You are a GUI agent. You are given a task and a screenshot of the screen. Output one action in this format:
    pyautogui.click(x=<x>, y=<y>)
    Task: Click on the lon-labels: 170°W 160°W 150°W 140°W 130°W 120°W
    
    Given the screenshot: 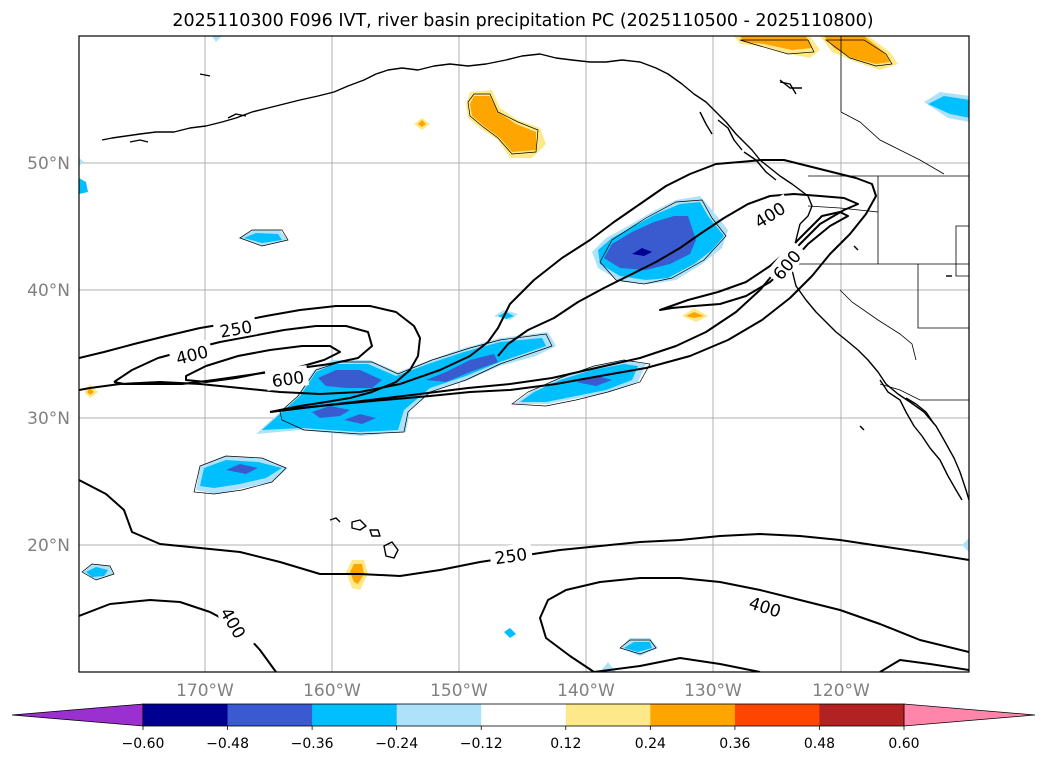 What is the action you would take?
    pyautogui.click(x=523, y=691)
    